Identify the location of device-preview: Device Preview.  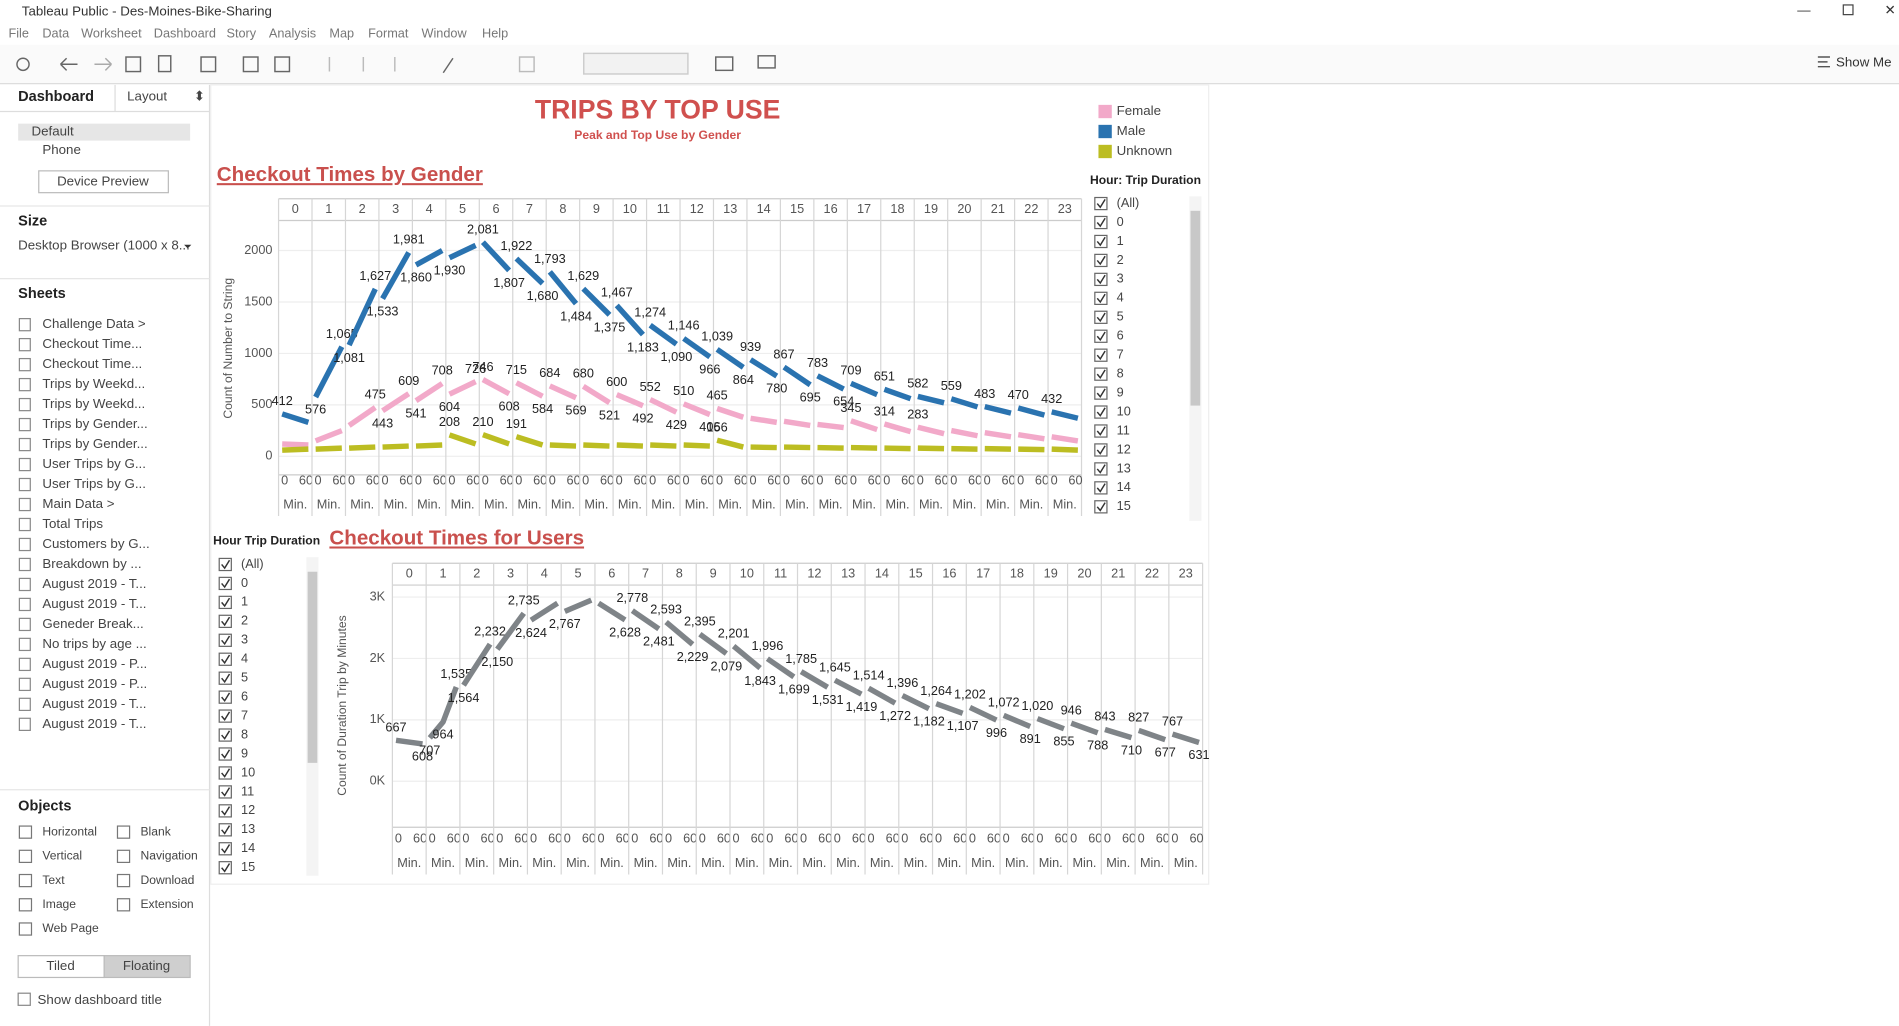
(103, 180).